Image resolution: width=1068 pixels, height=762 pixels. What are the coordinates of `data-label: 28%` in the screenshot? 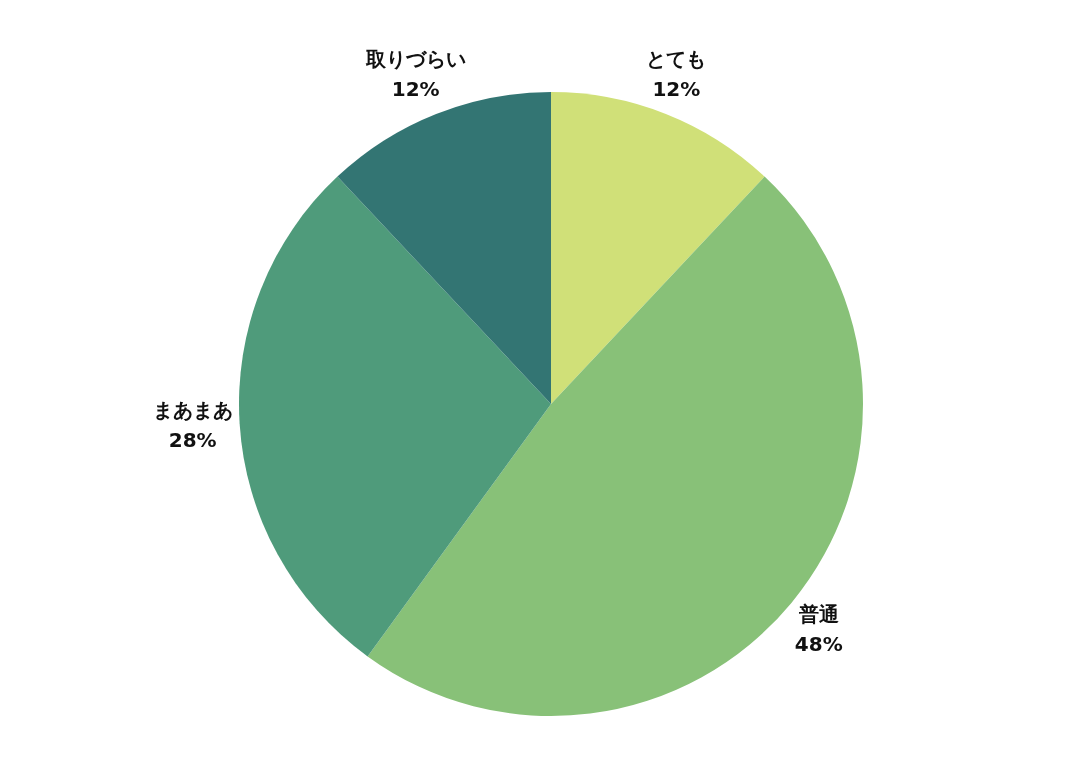 It's located at (192, 440).